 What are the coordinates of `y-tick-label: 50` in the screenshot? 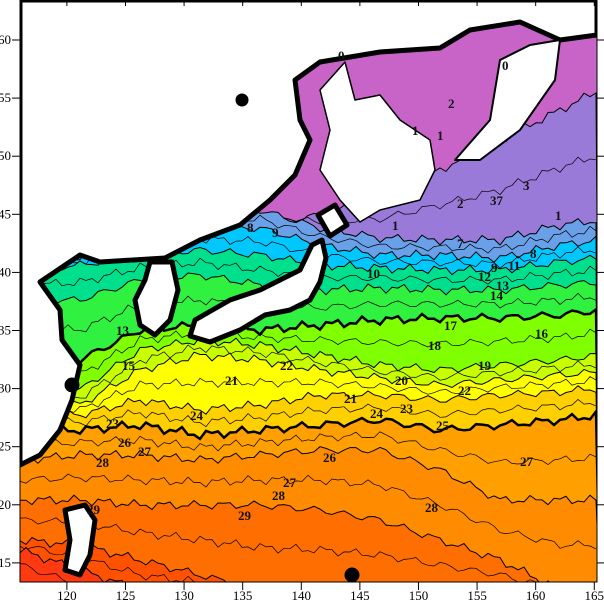 It's located at (5, 155).